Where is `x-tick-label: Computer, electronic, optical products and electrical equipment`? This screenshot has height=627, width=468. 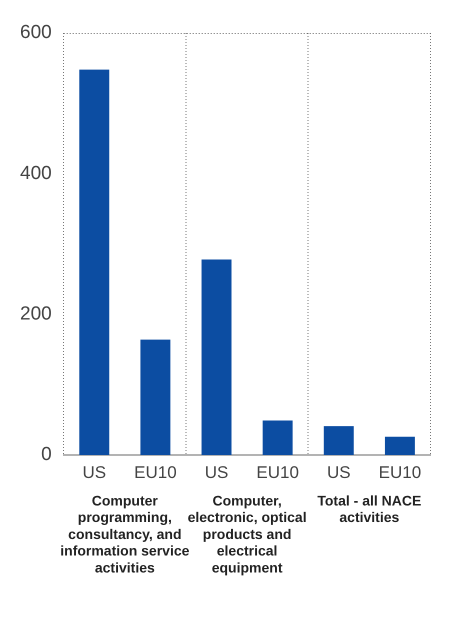 x-tick-label: Computer, electronic, optical products and electrical equipment is located at coordinates (247, 534).